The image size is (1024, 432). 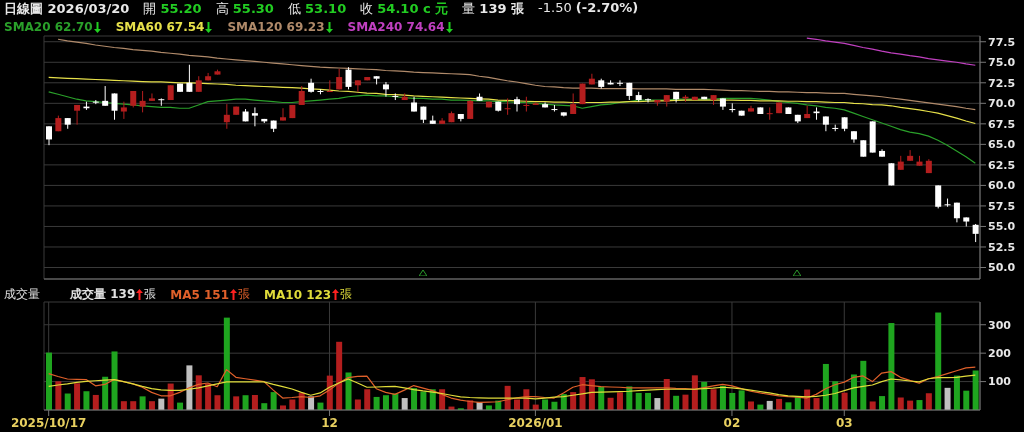 I want to click on y-tick-label: 75.0, so click(x=1002, y=63).